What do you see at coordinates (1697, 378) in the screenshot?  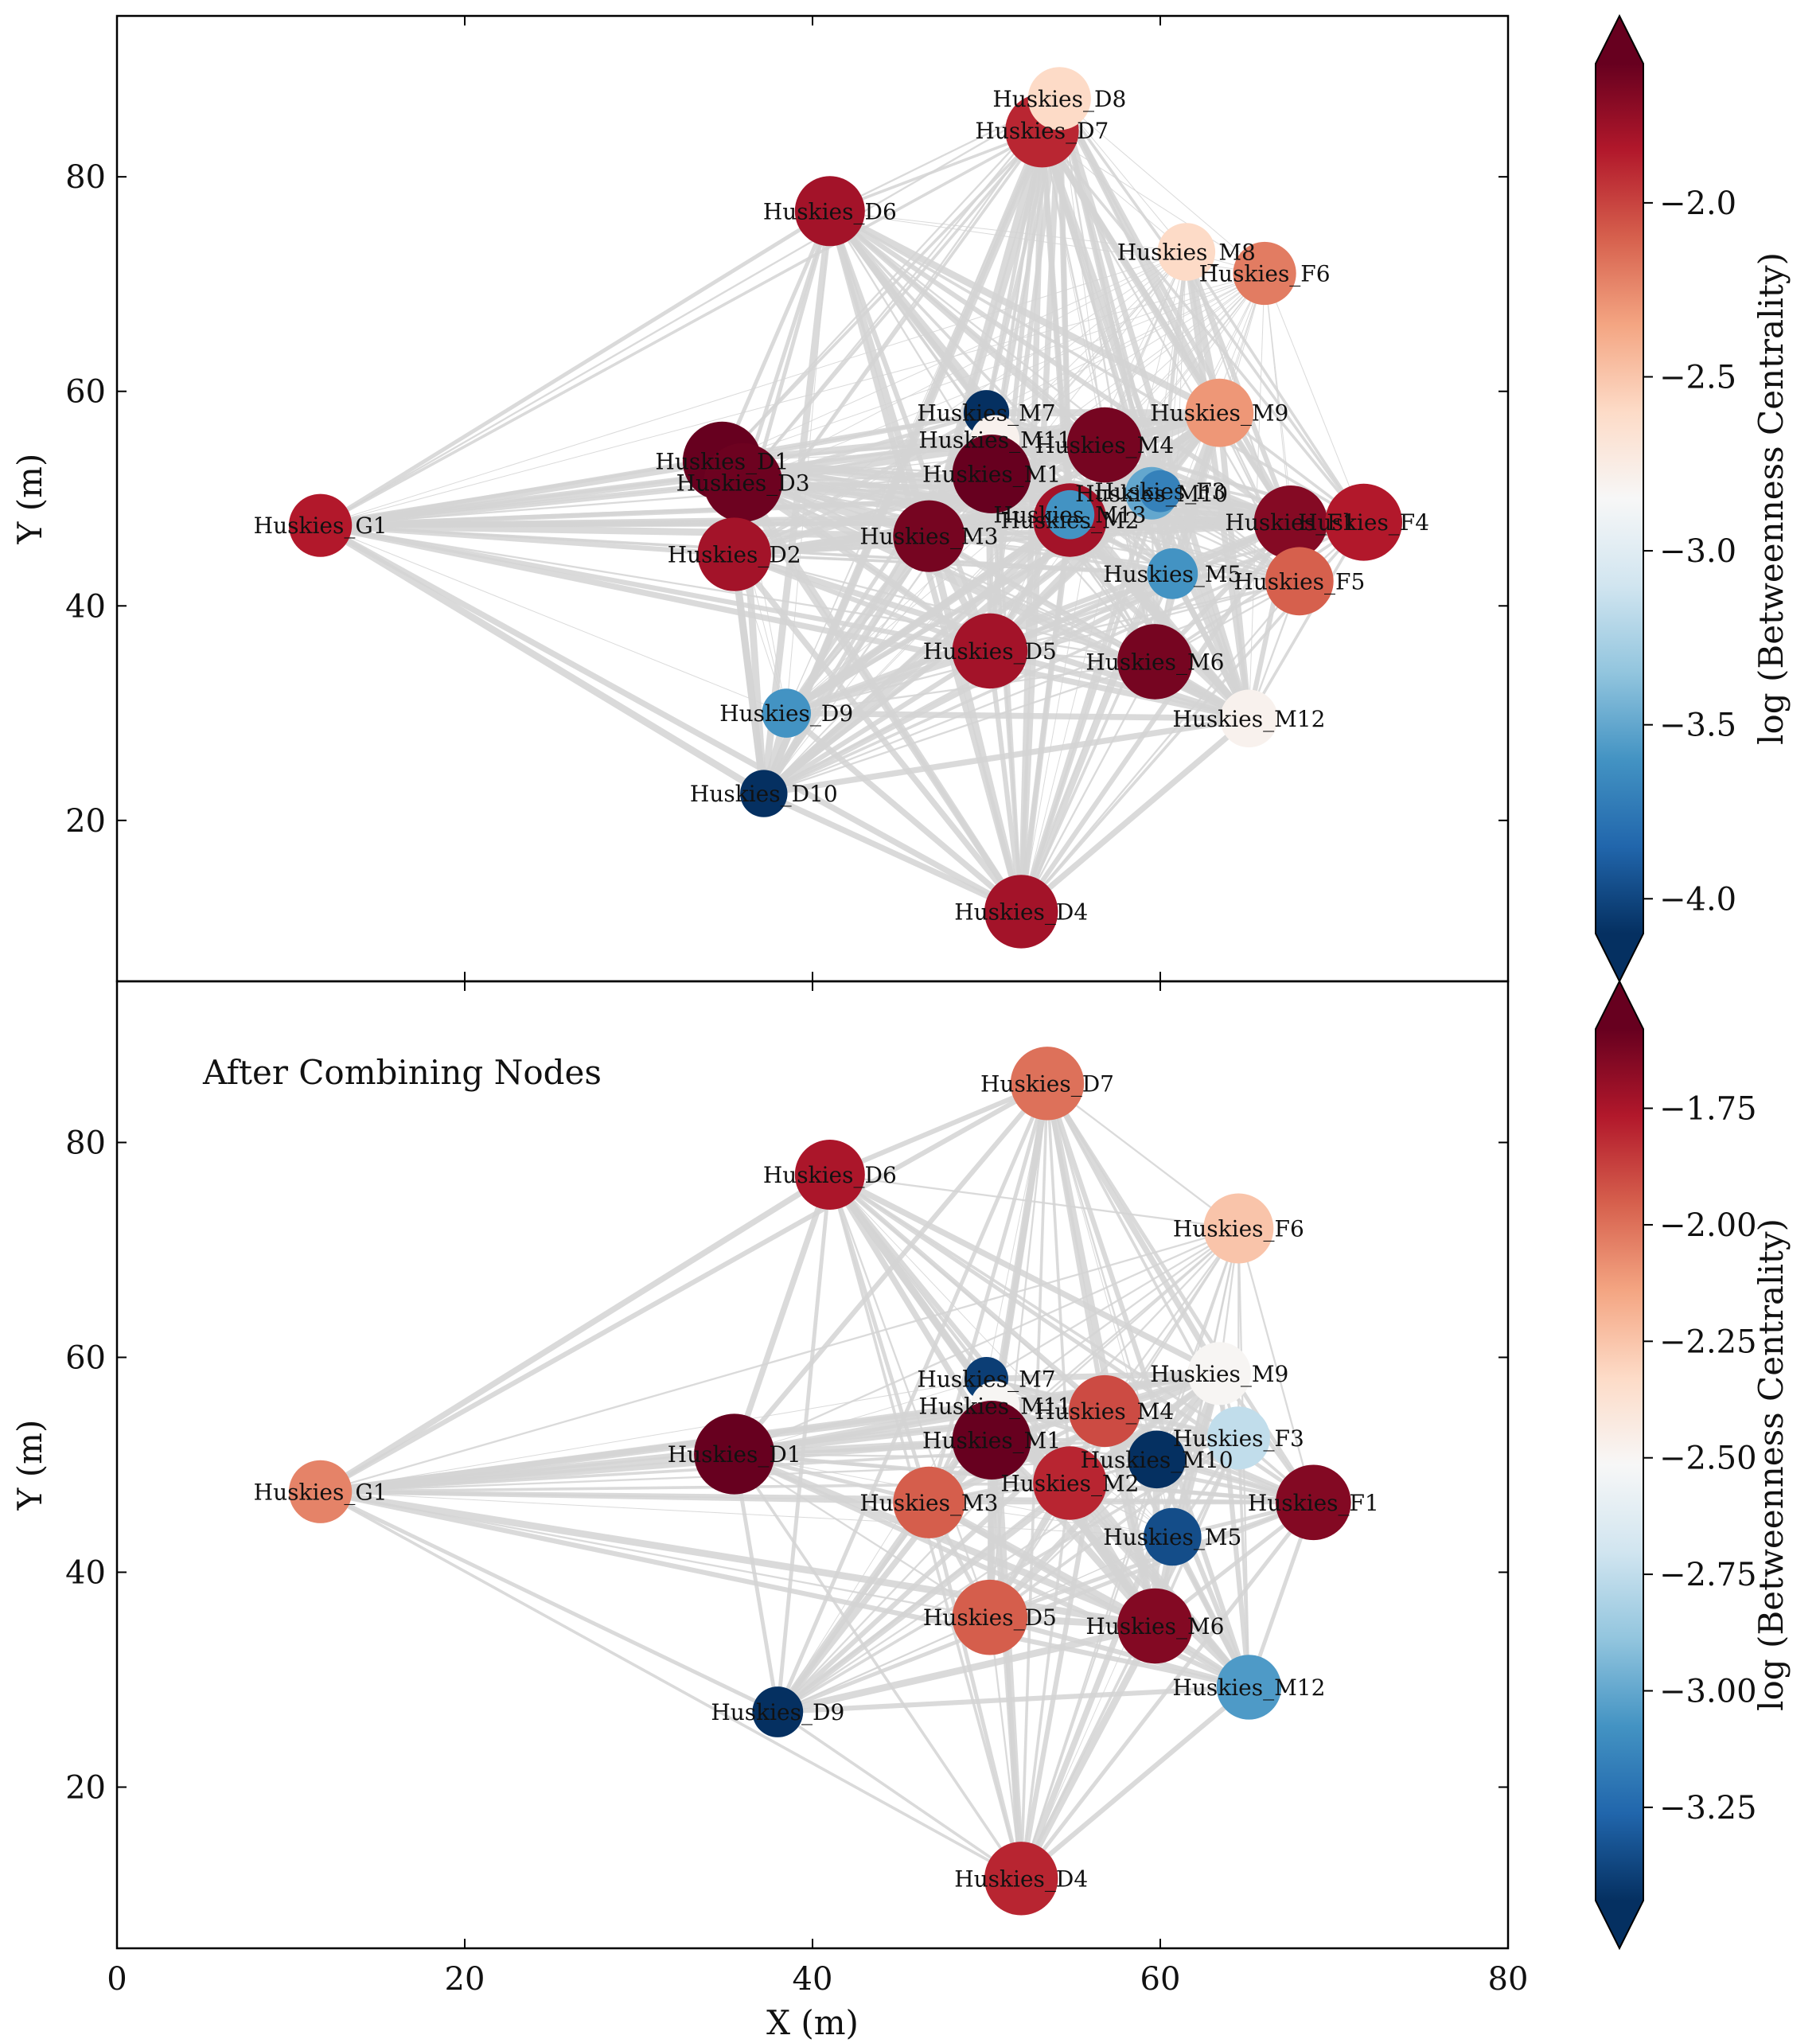 I see `colorbar-tick-label: −2.5` at bounding box center [1697, 378].